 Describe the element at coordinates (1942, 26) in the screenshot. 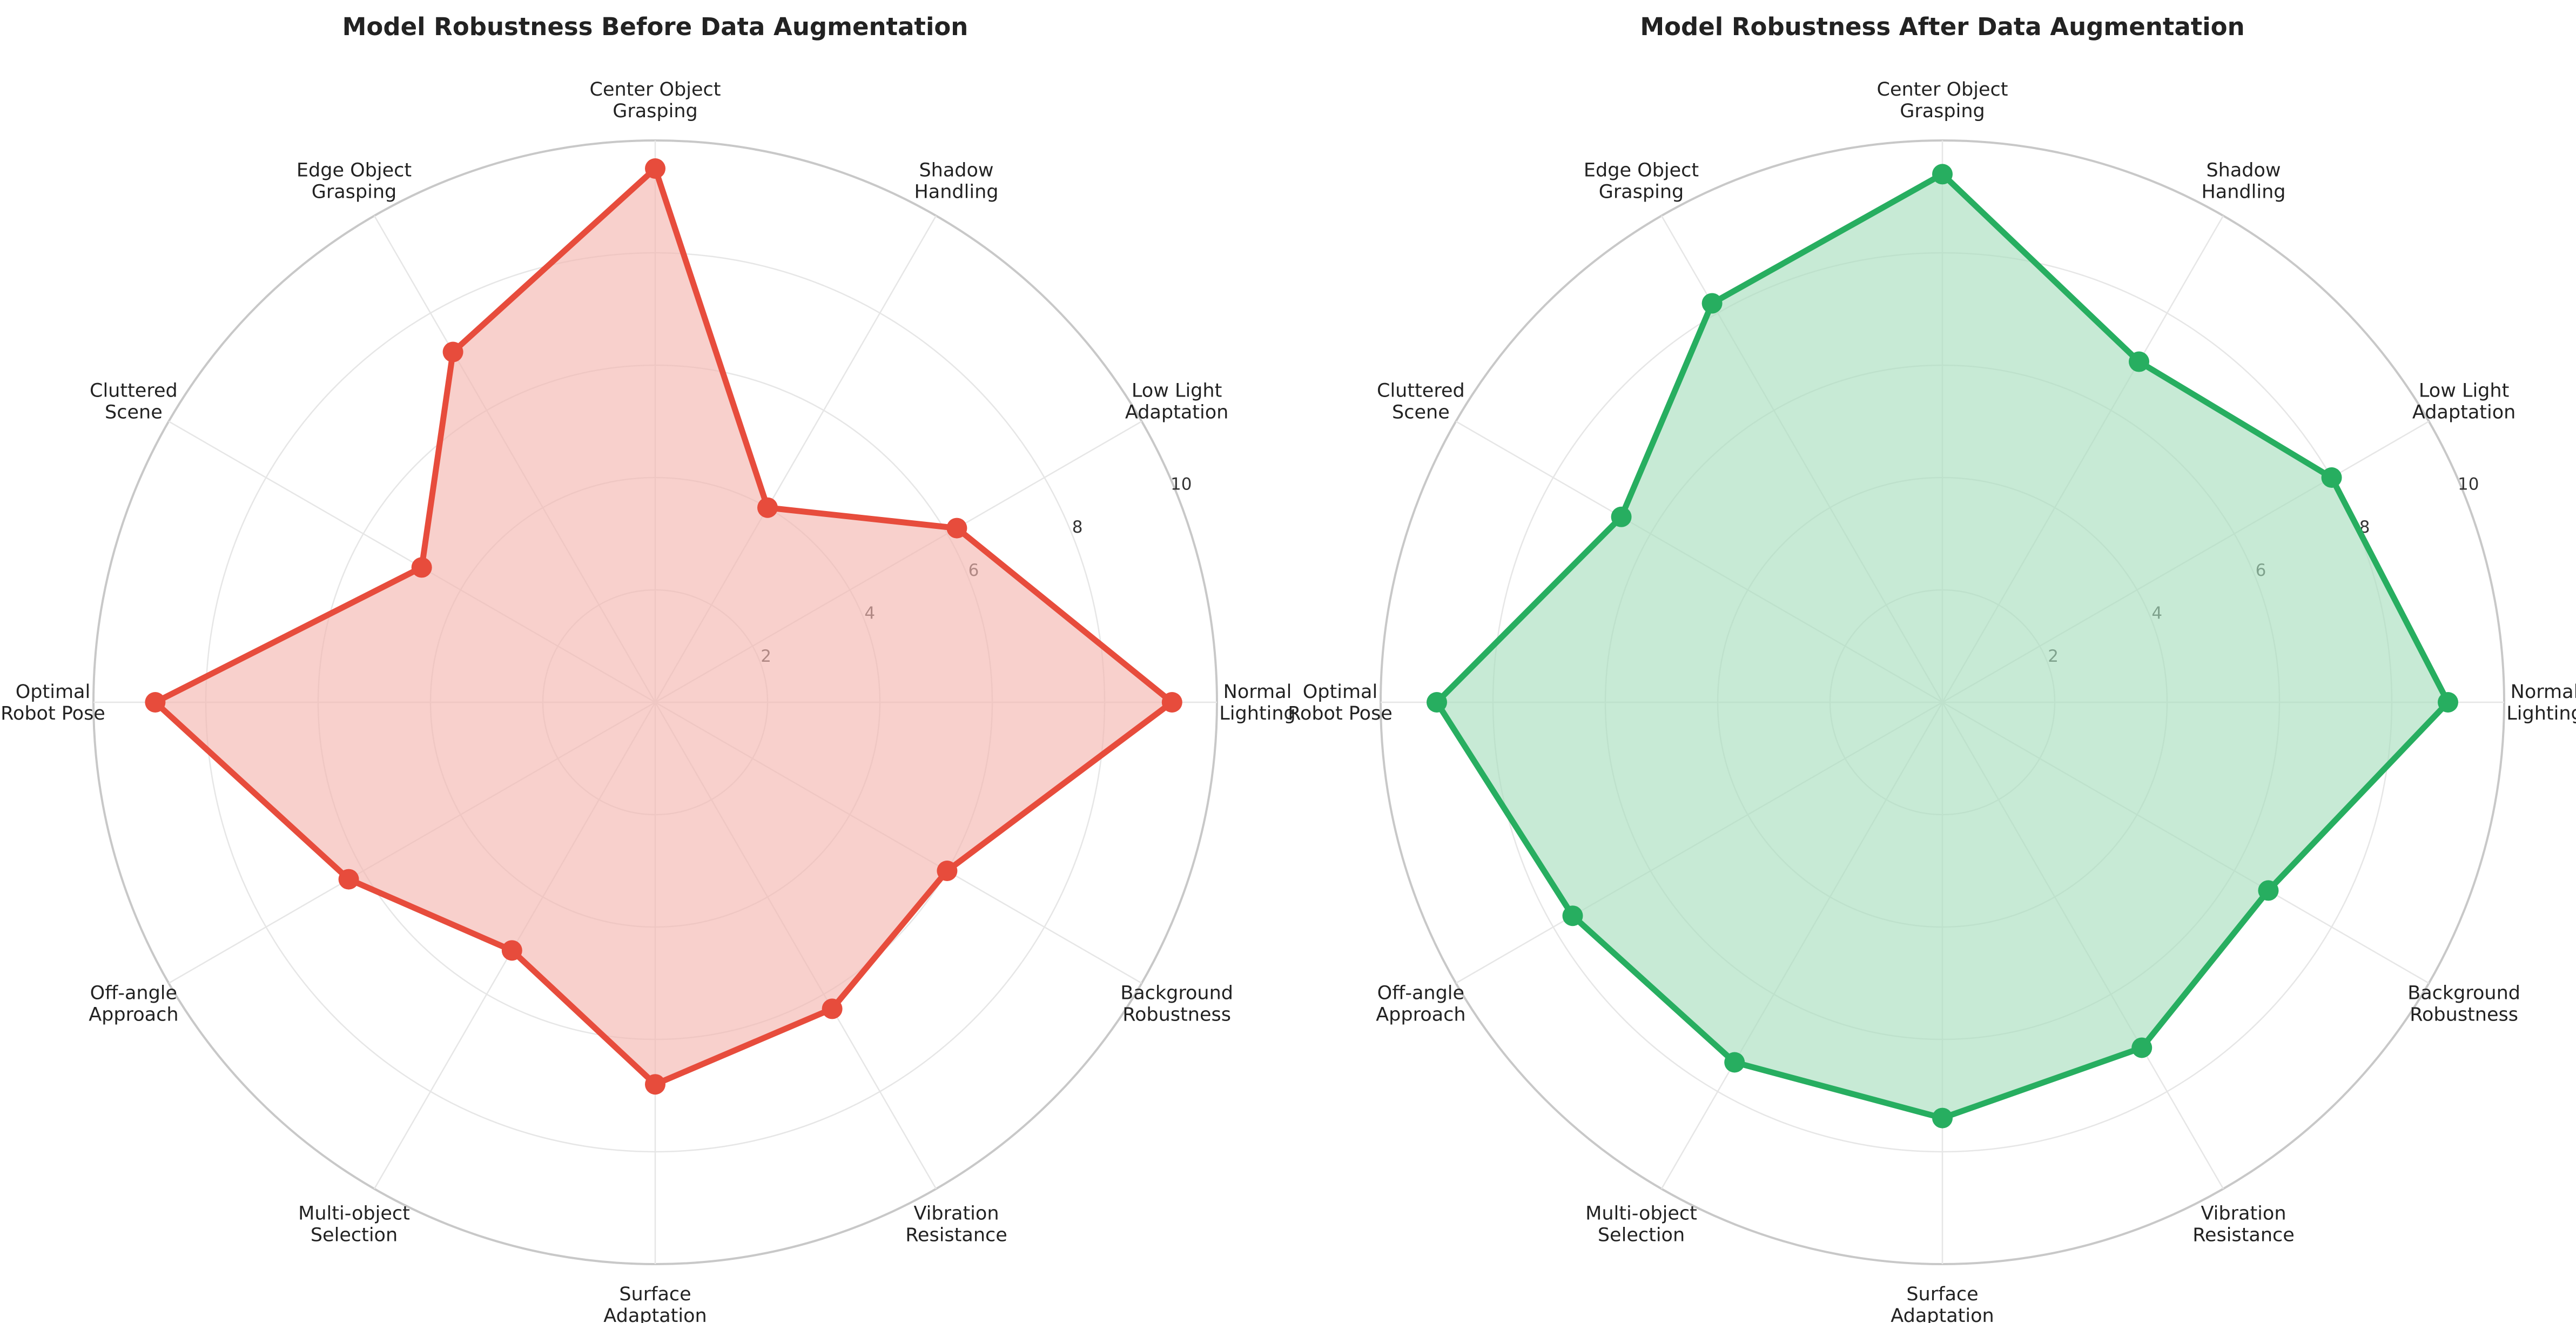

I see `chart-title-after: Model Robustness After Data Augmentation` at that location.